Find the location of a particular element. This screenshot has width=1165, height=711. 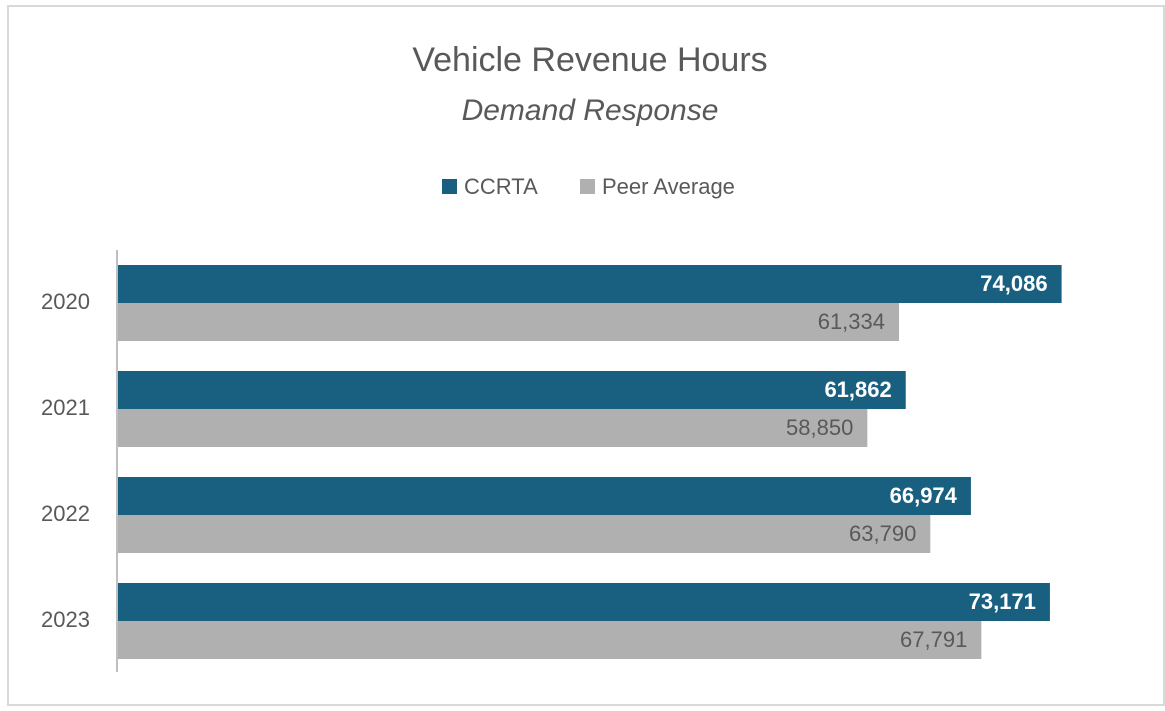

y-tick-label: 2023 is located at coordinates (65, 619).